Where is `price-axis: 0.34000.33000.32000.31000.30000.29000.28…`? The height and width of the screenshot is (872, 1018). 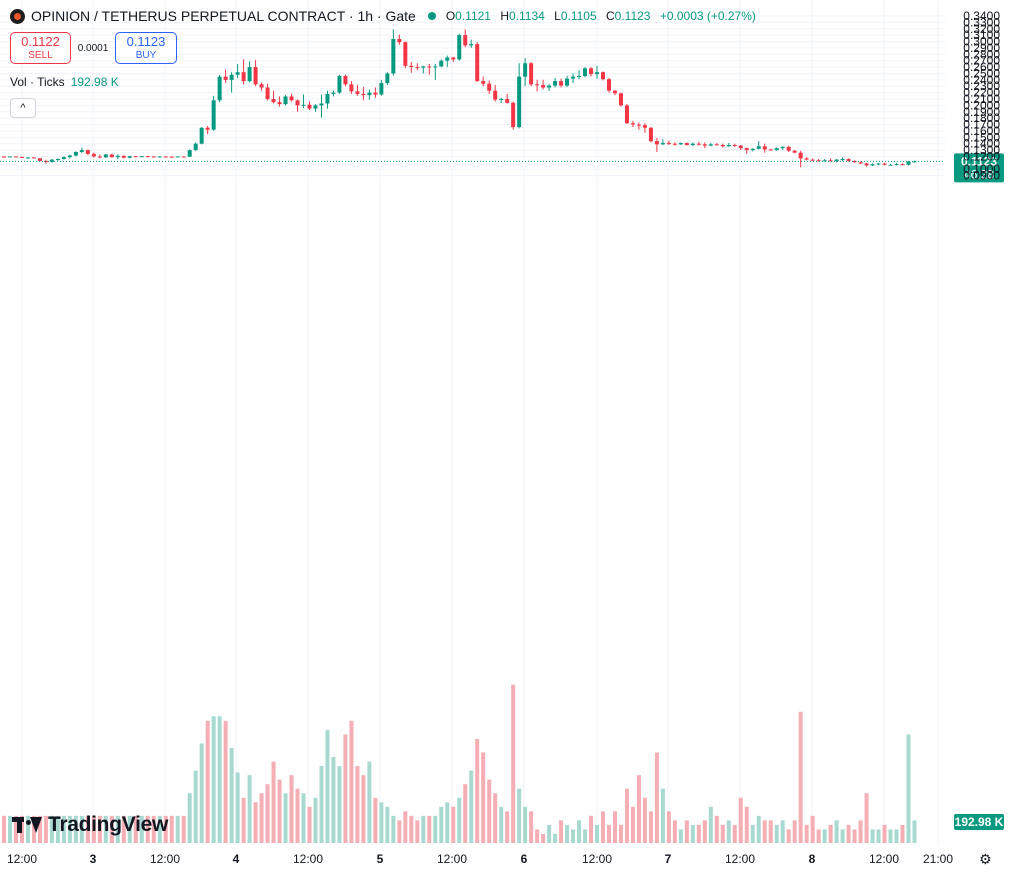 price-axis: 0.34000.33000.32000.31000.30000.29000.28… is located at coordinates (981, 96).